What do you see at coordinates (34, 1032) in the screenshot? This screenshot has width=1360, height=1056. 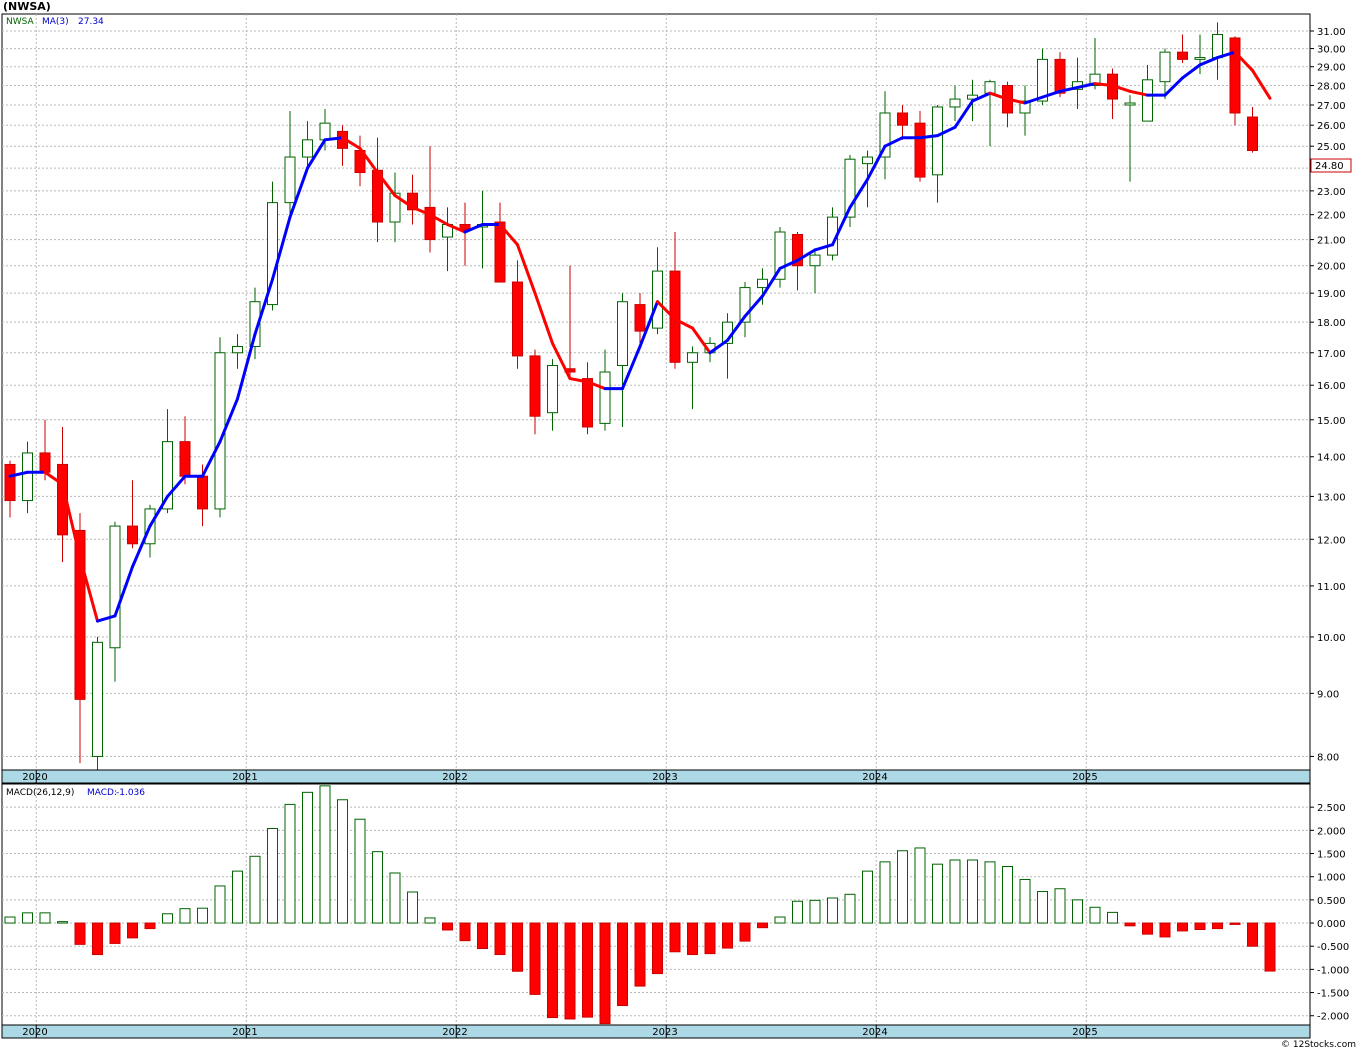 I see `x-axis-tick-label: 2020` at bounding box center [34, 1032].